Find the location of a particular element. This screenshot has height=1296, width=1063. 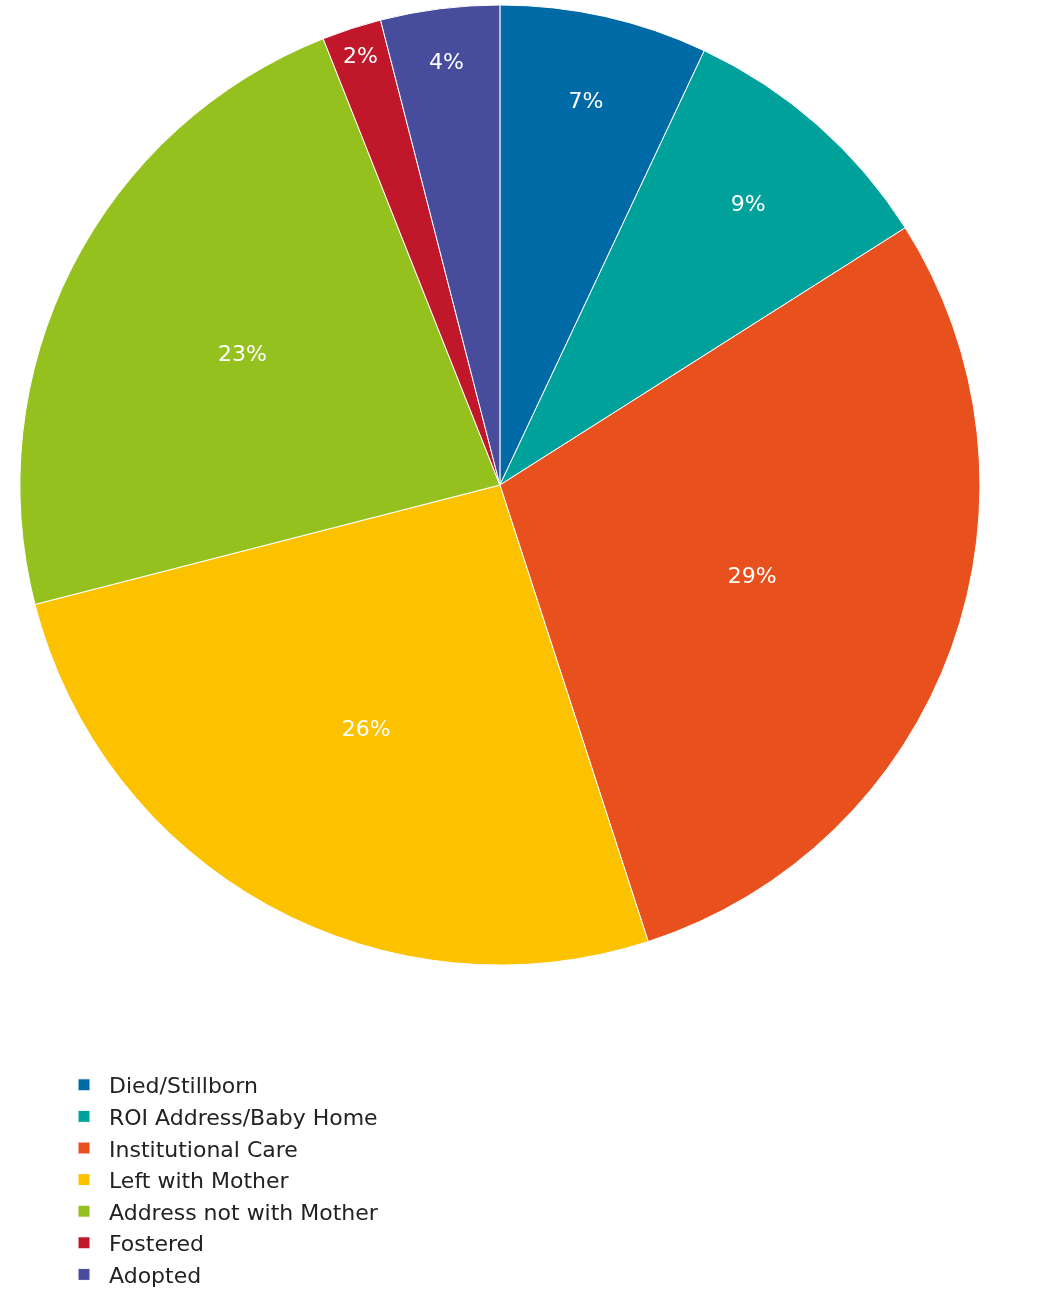

data-label: 29% is located at coordinates (752, 576).